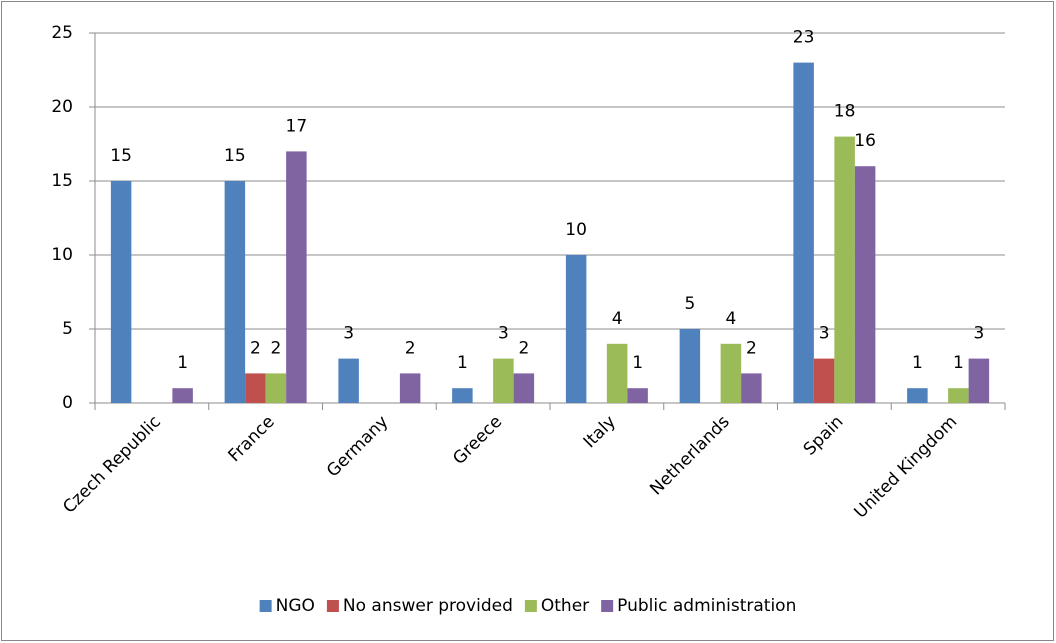 This screenshot has height=643, width=1056. I want to click on data-label: 18, so click(845, 112).